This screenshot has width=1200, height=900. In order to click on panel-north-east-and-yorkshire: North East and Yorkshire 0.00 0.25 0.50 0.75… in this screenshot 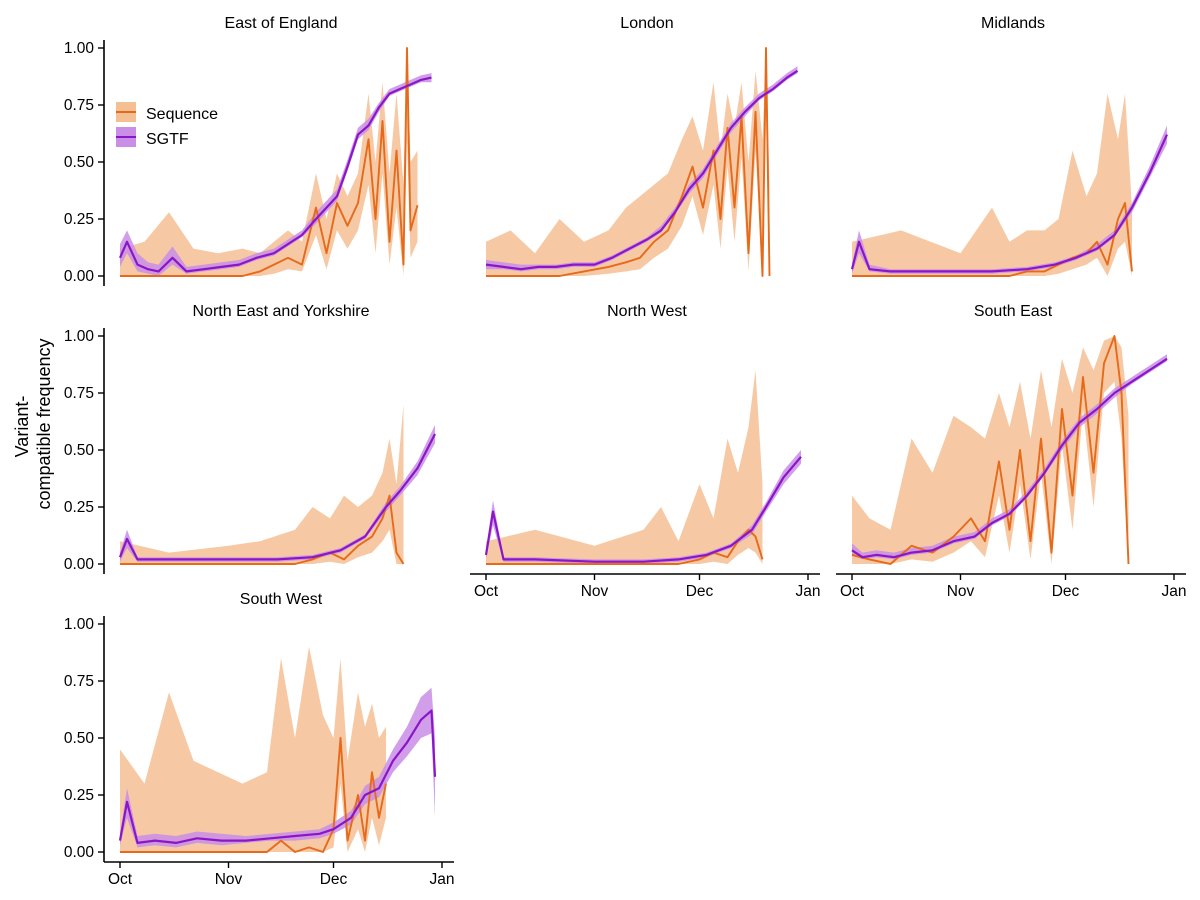, I will do `click(250, 438)`.